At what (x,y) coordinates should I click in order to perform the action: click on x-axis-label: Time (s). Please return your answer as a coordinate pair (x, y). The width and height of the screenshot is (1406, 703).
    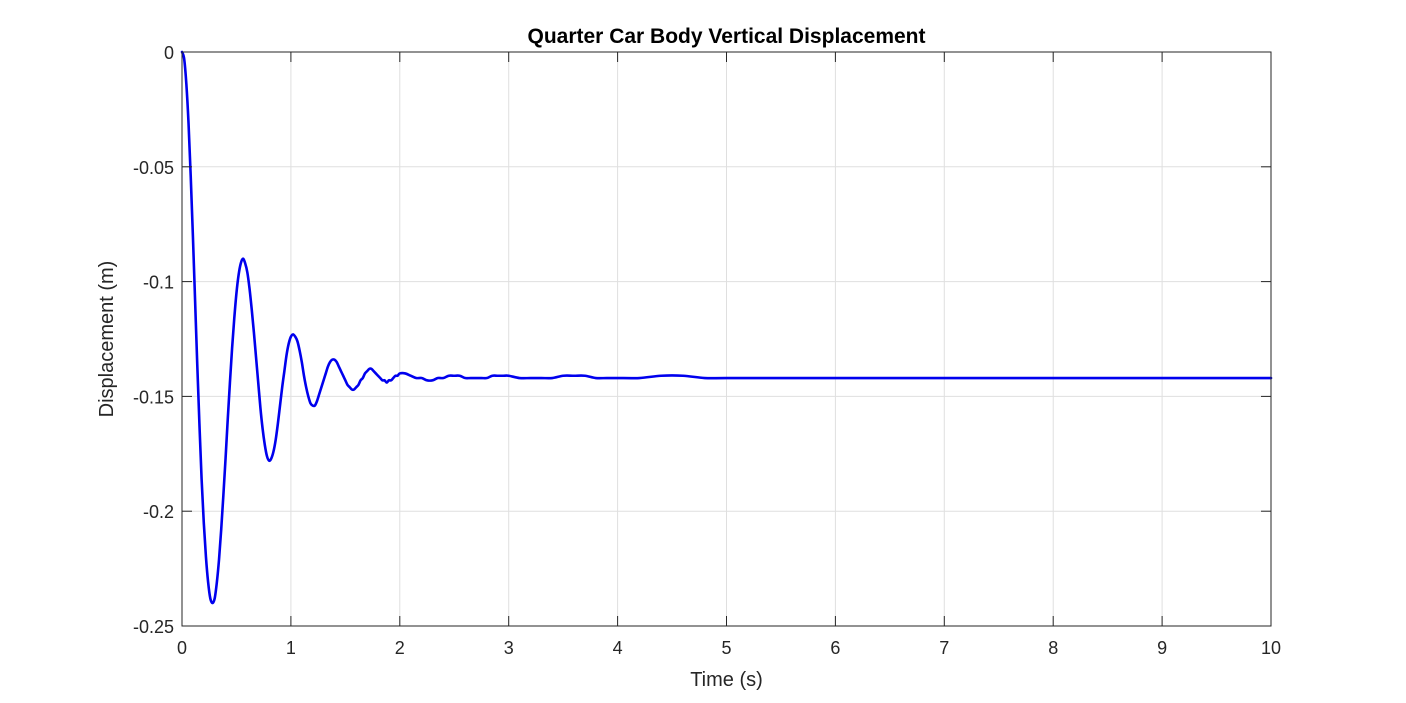
    Looking at the image, I should click on (726, 680).